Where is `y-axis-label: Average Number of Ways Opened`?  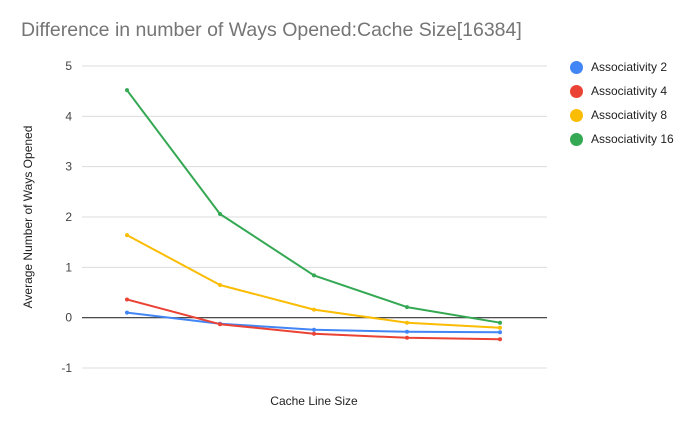
y-axis-label: Average Number of Ways Opened is located at coordinates (28, 217).